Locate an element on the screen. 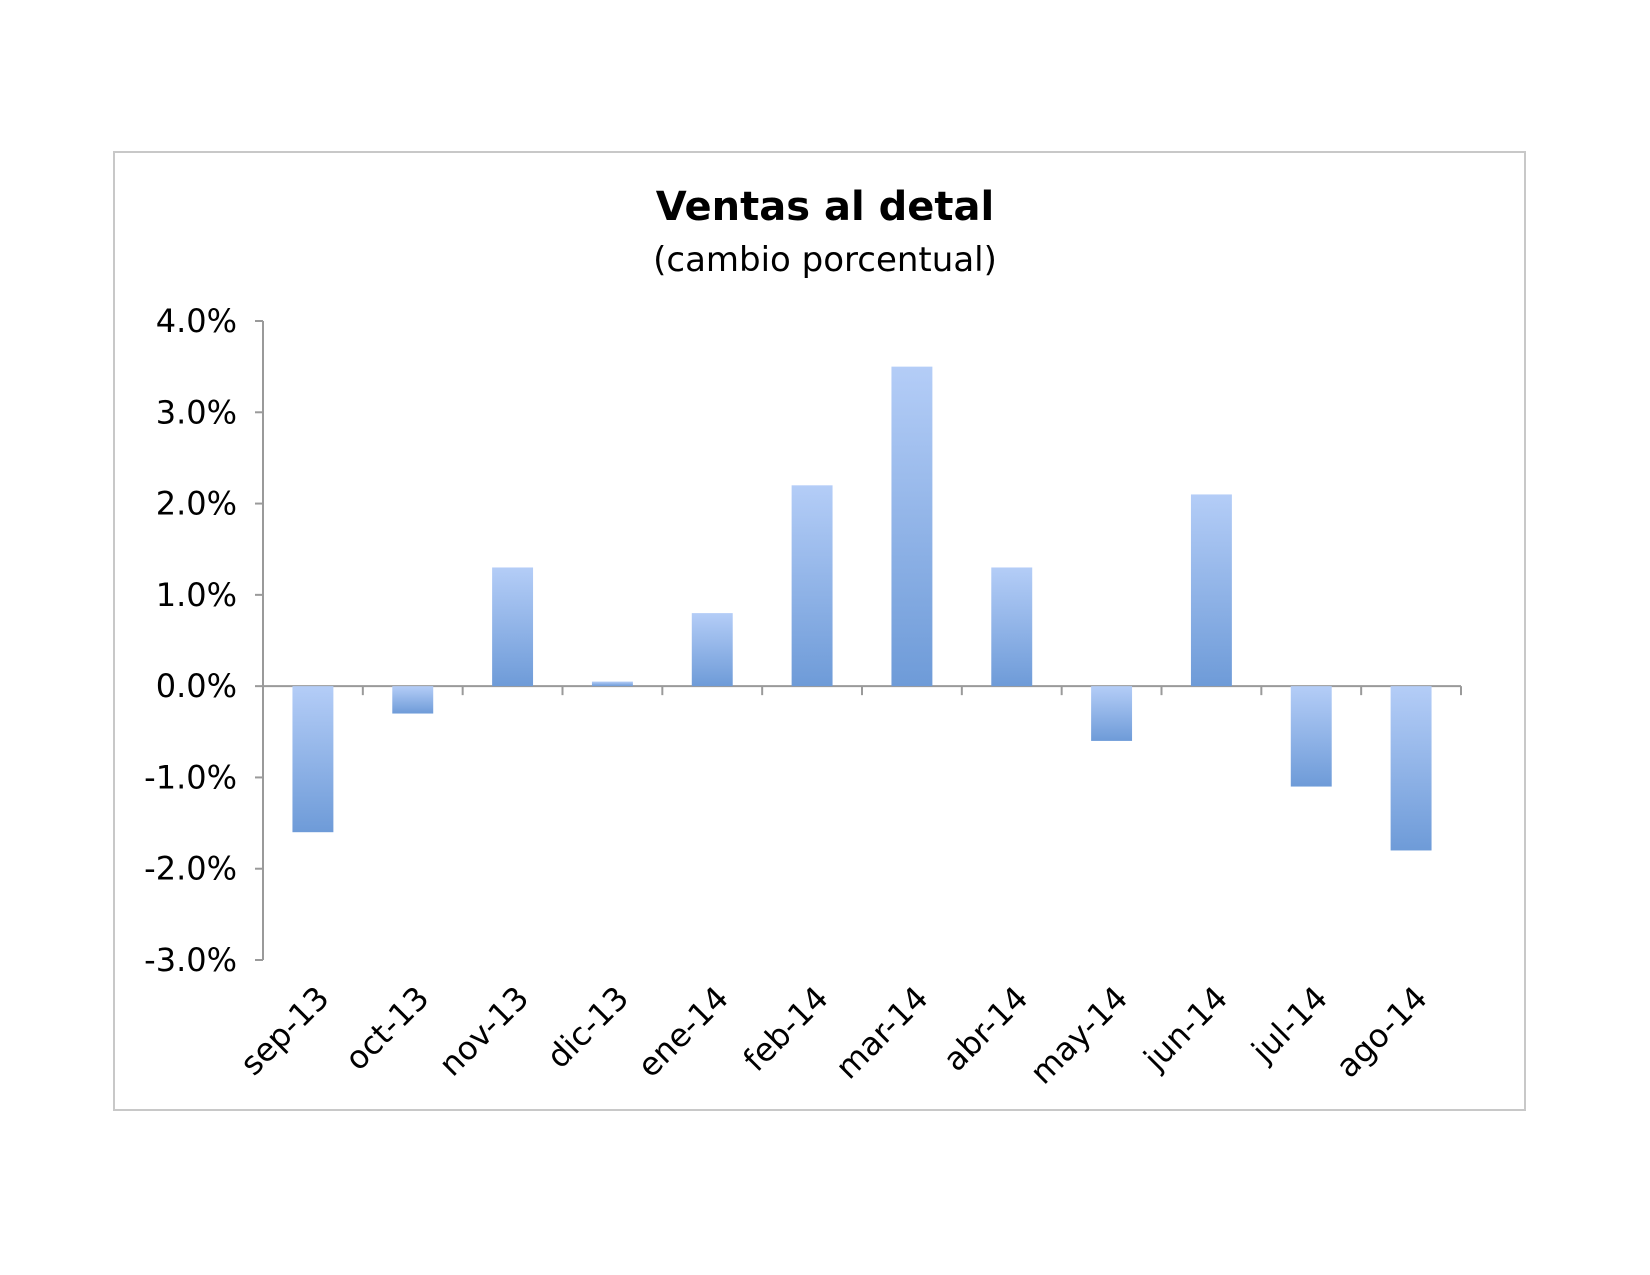  y-tick-label: 2.0% is located at coordinates (196, 504).